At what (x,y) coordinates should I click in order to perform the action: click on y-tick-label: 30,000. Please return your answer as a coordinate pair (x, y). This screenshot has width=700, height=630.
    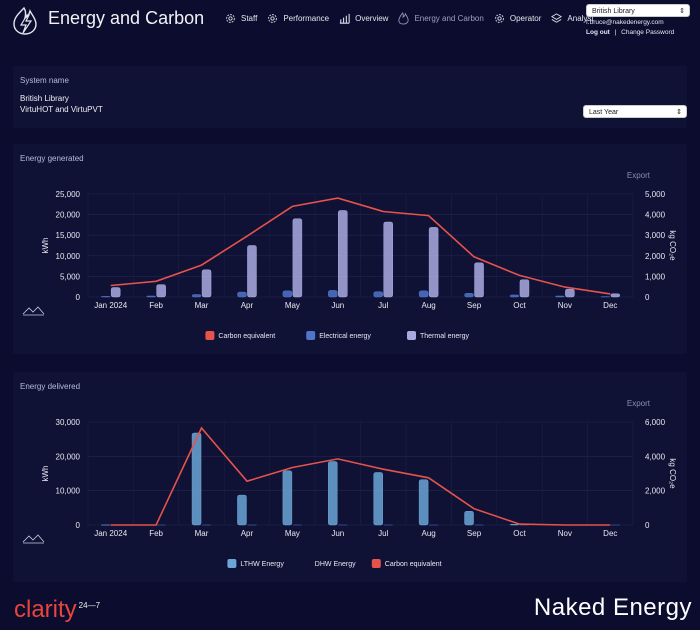
    Looking at the image, I should click on (68, 422).